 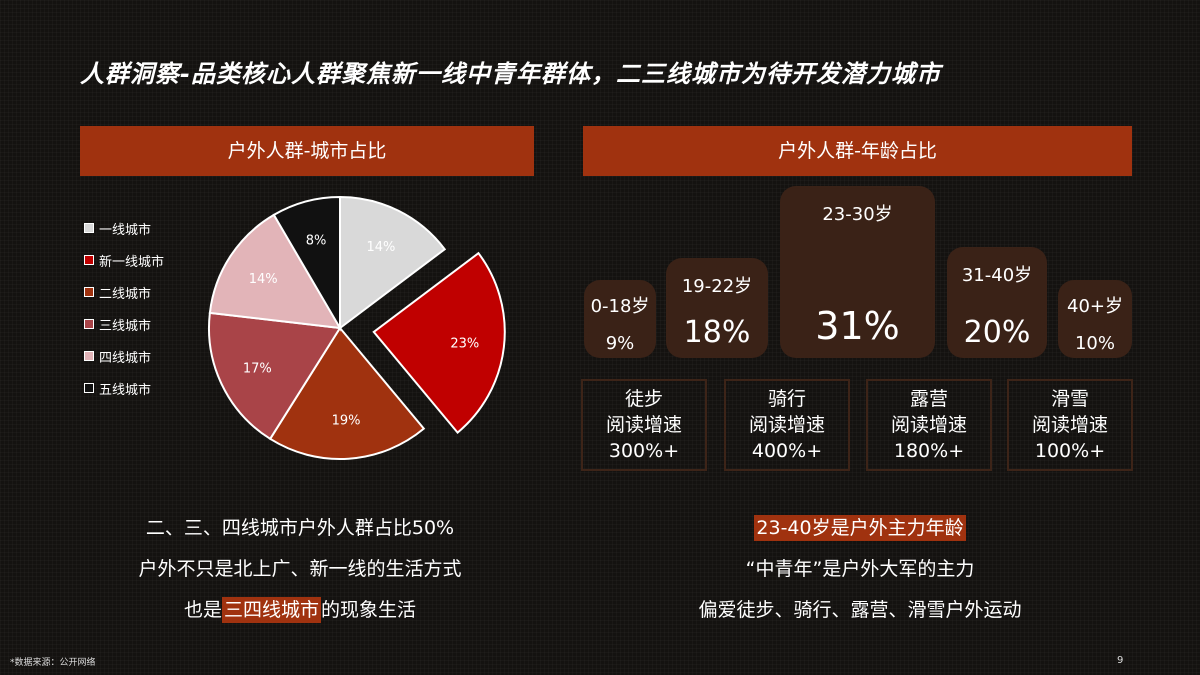 What do you see at coordinates (857, 151) in the screenshot?
I see `age-share-header: 户外人群-年龄占比` at bounding box center [857, 151].